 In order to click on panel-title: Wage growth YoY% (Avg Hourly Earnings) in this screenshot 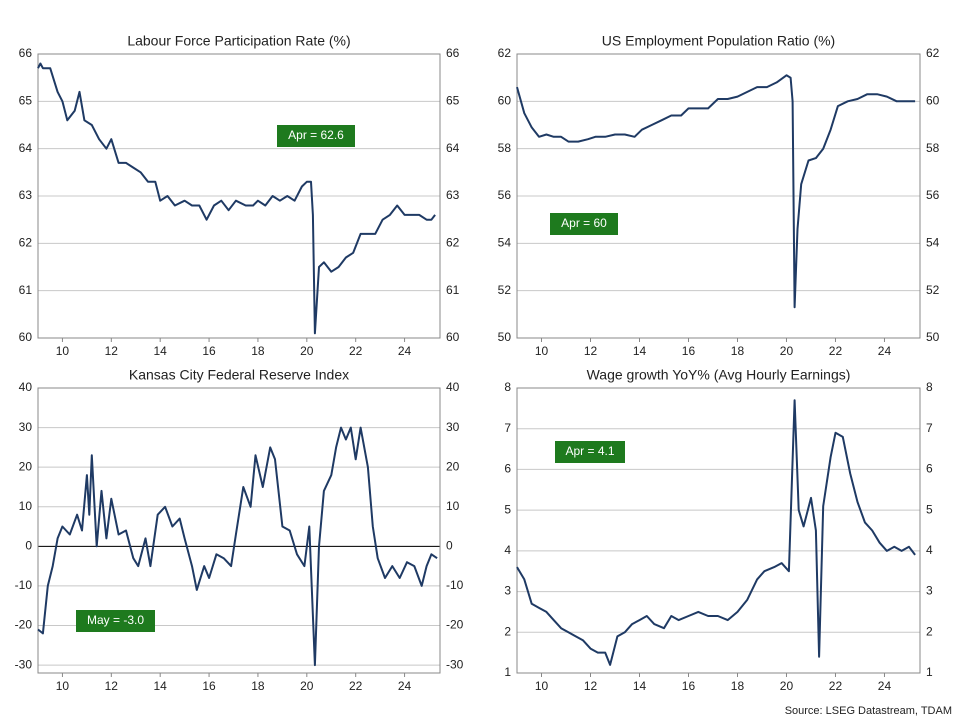, I will do `click(719, 375)`.